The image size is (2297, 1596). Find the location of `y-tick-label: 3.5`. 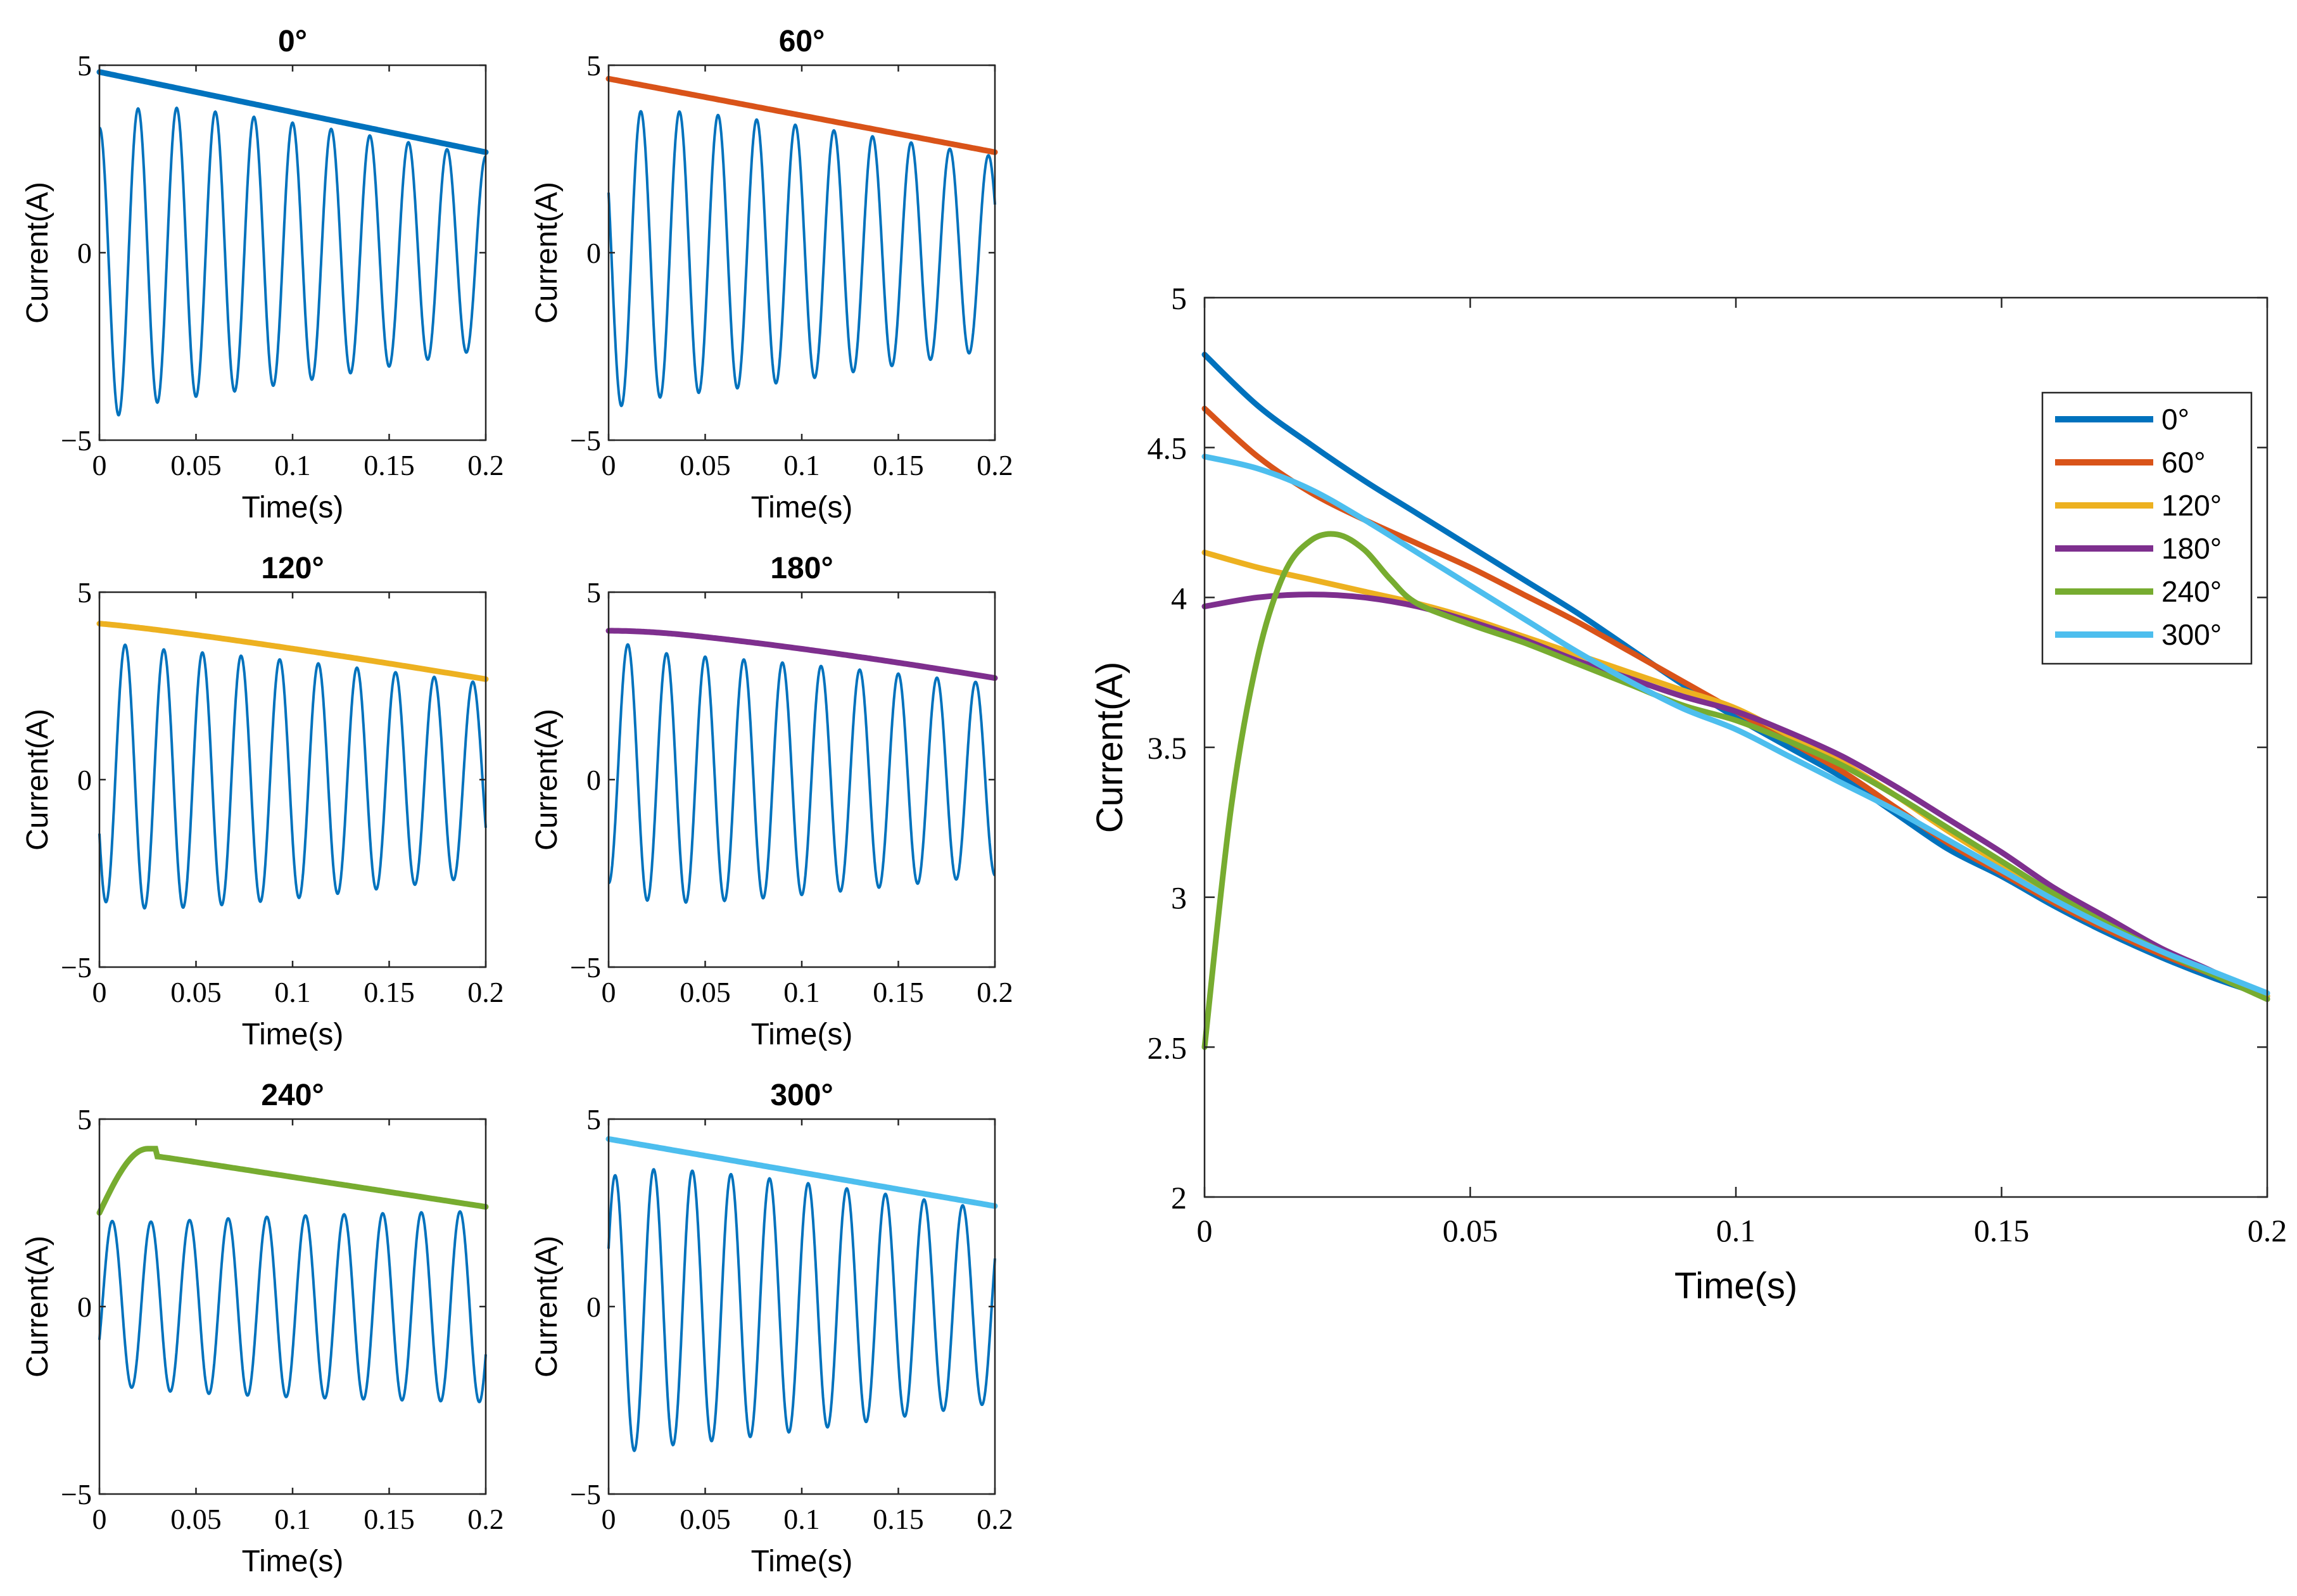

y-tick-label: 3.5 is located at coordinates (1167, 748).